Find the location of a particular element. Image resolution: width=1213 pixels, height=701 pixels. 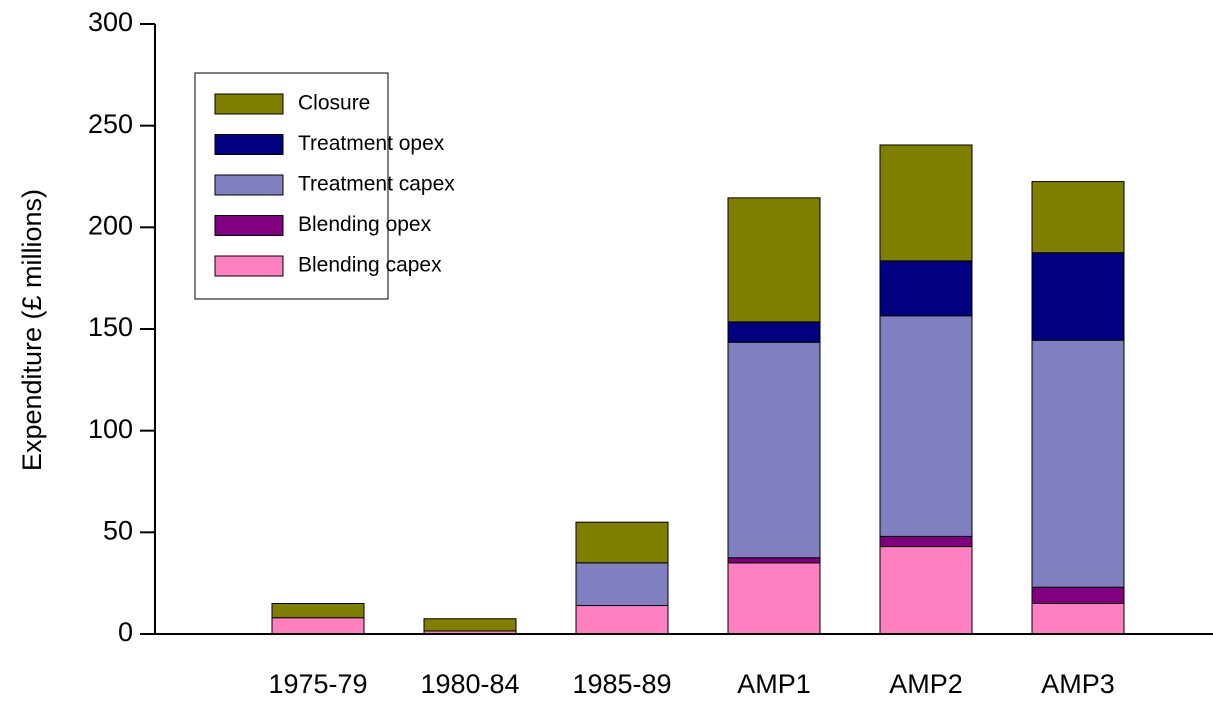

y-tick-label: 300 is located at coordinates (110, 22).